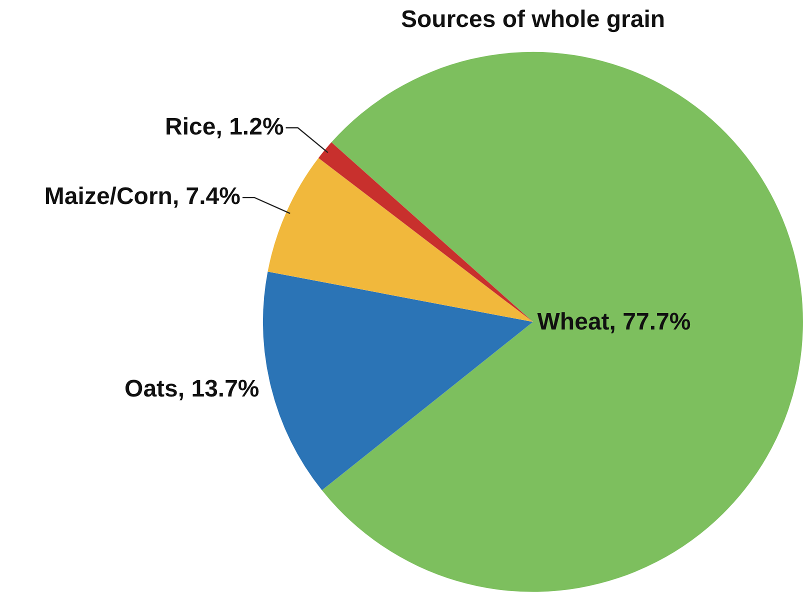 The image size is (803, 608). What do you see at coordinates (614, 322) in the screenshot?
I see `slice-label: Wheat, 77.7%` at bounding box center [614, 322].